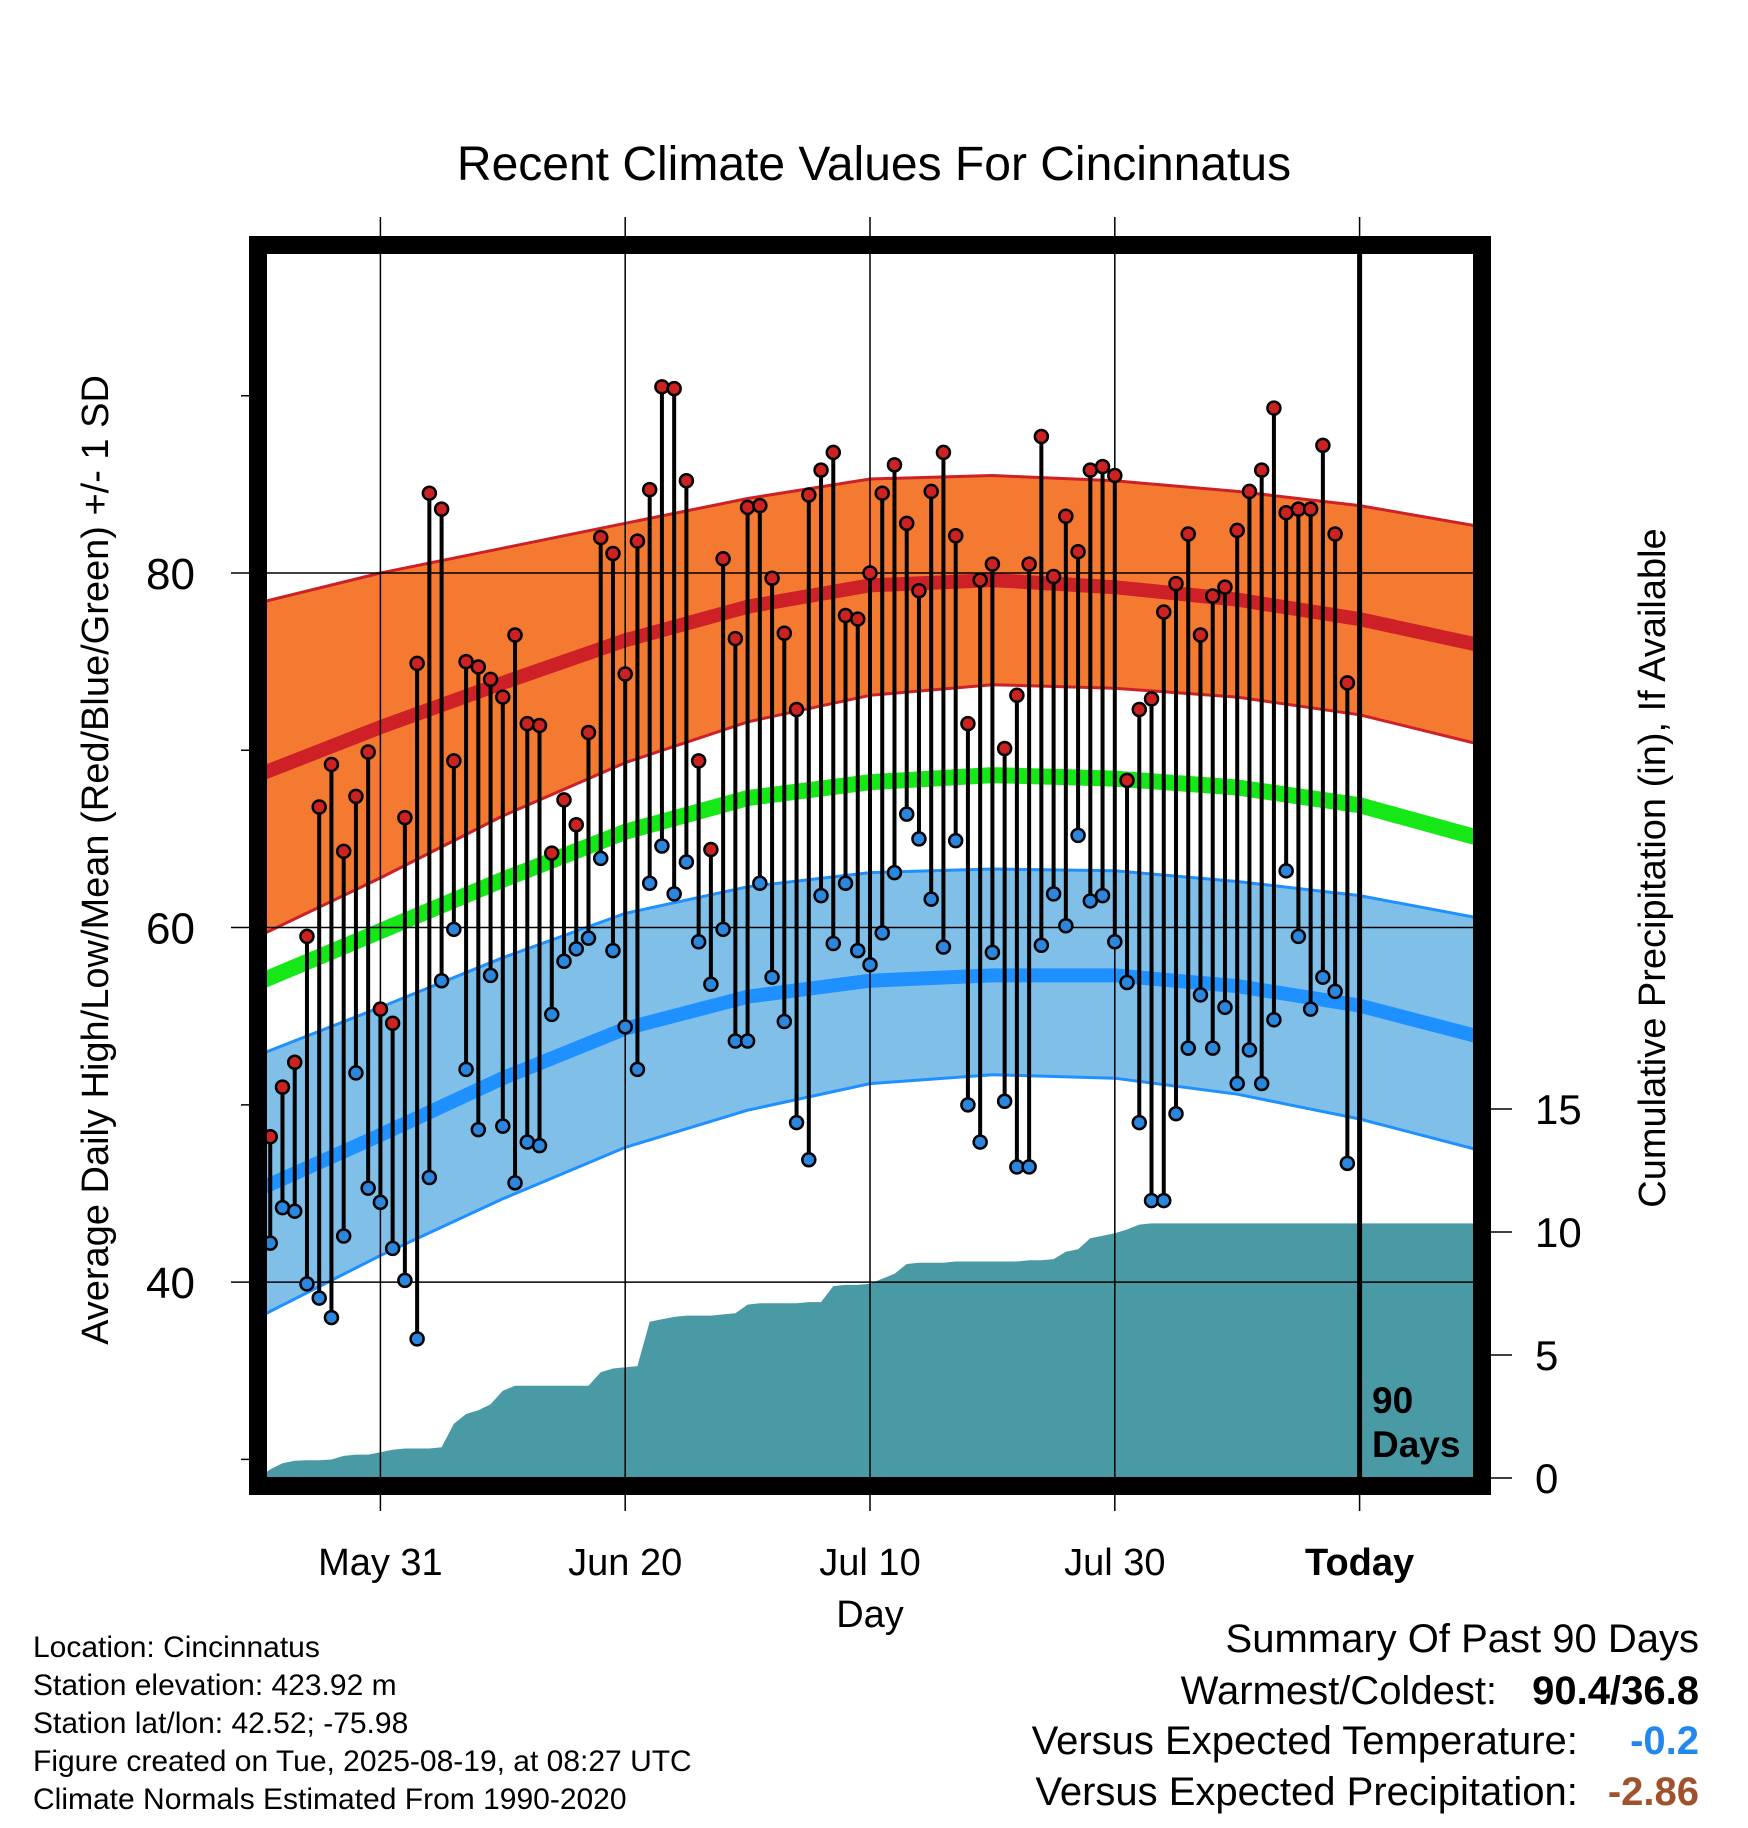  What do you see at coordinates (870, 1615) in the screenshot?
I see `x-axis-label: Day` at bounding box center [870, 1615].